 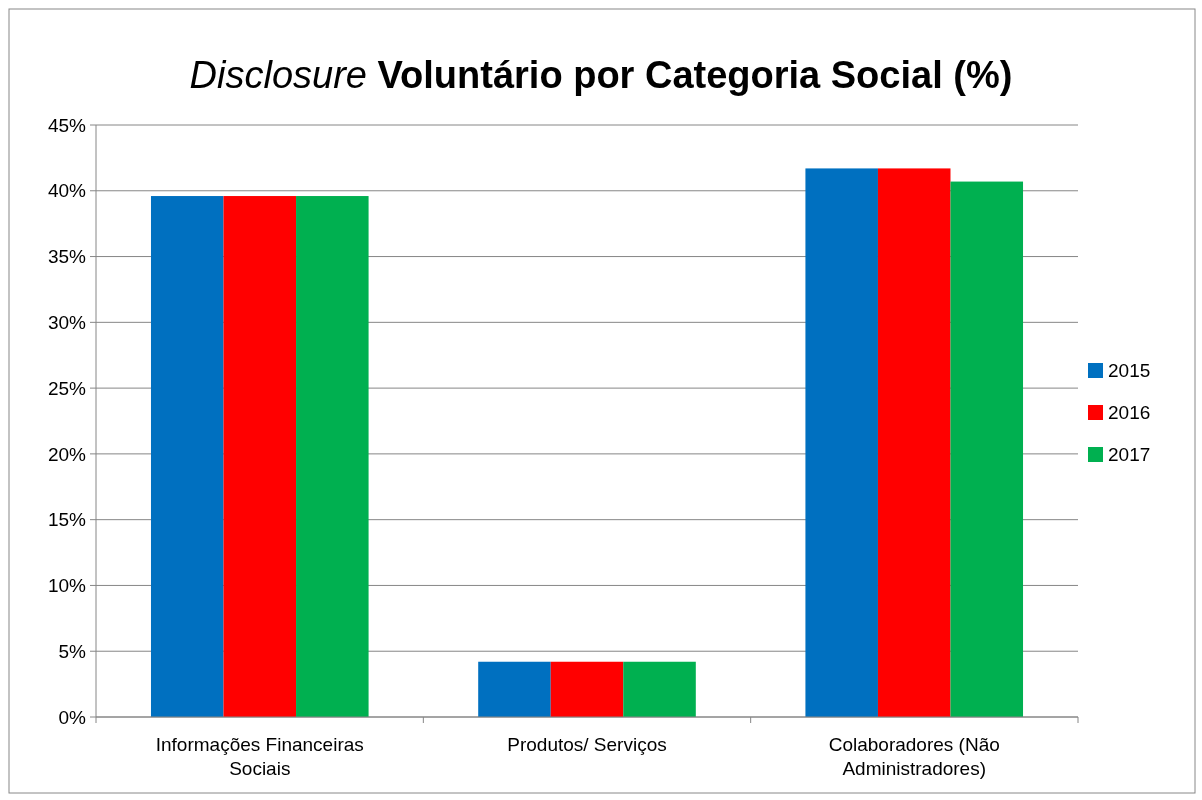 I want to click on x-tick-label: Informações Financeiras Sociais, so click(x=259, y=756).